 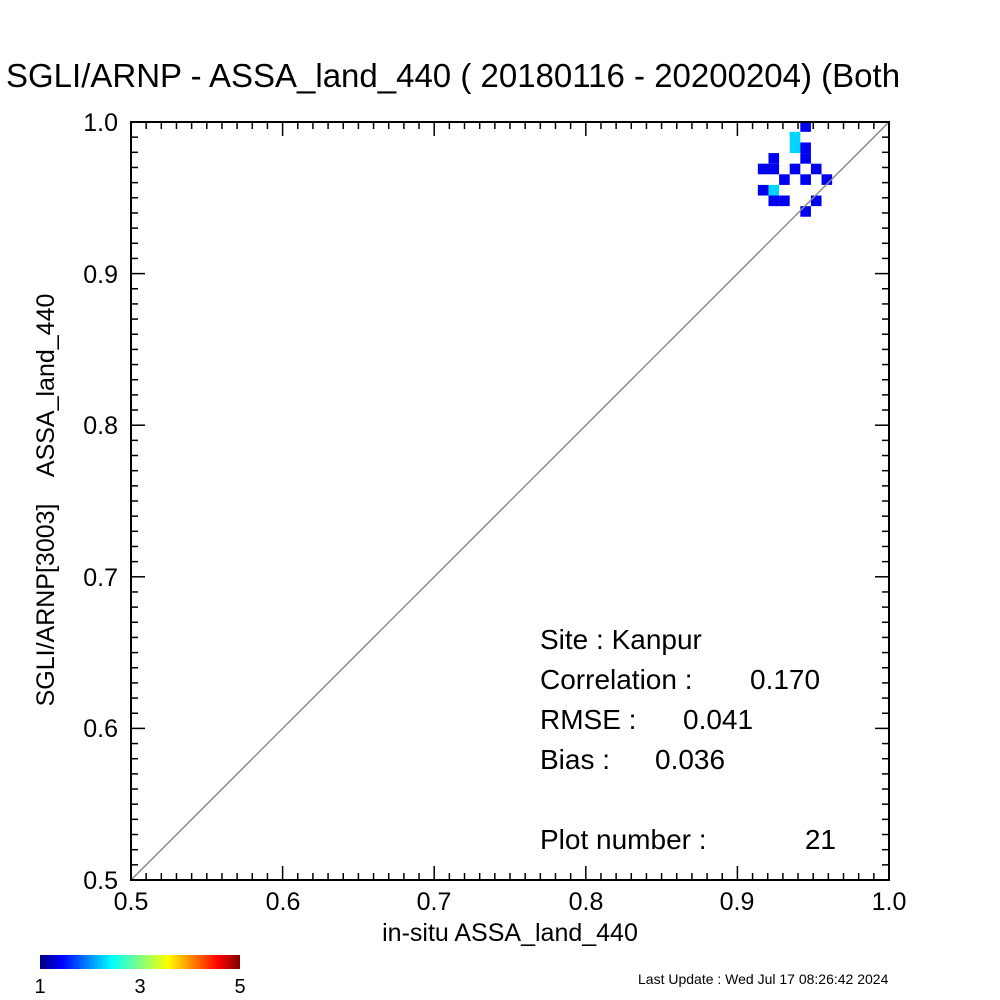 I want to click on y-tick-label: 0.8, so click(x=100, y=426).